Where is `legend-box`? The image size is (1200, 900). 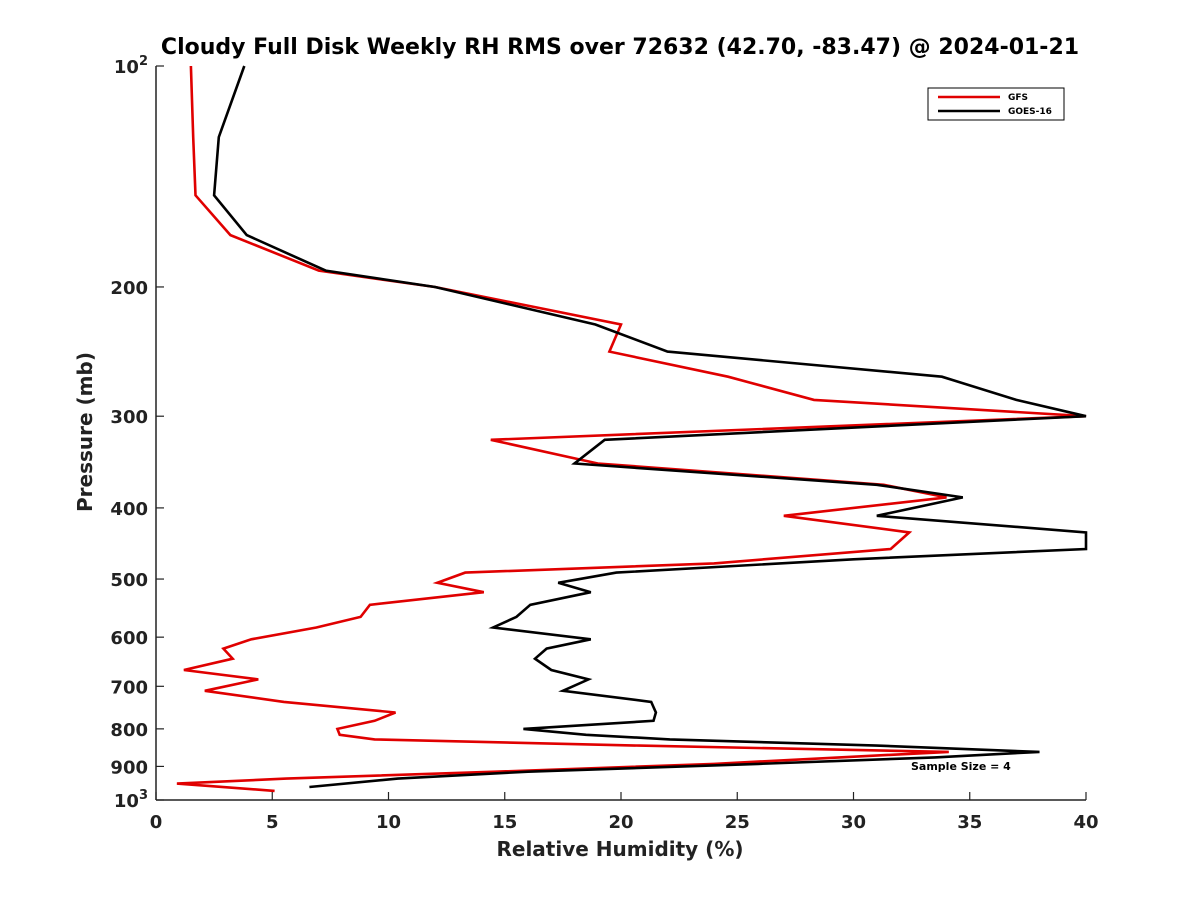 legend-box is located at coordinates (996, 104).